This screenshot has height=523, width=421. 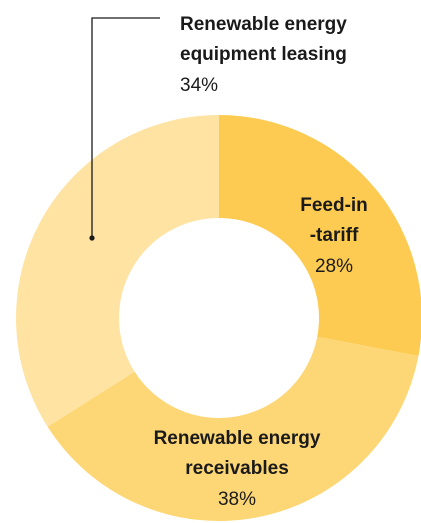 I want to click on slice-label-feed-in-tariff-line-2: -tariff, so click(x=334, y=235).